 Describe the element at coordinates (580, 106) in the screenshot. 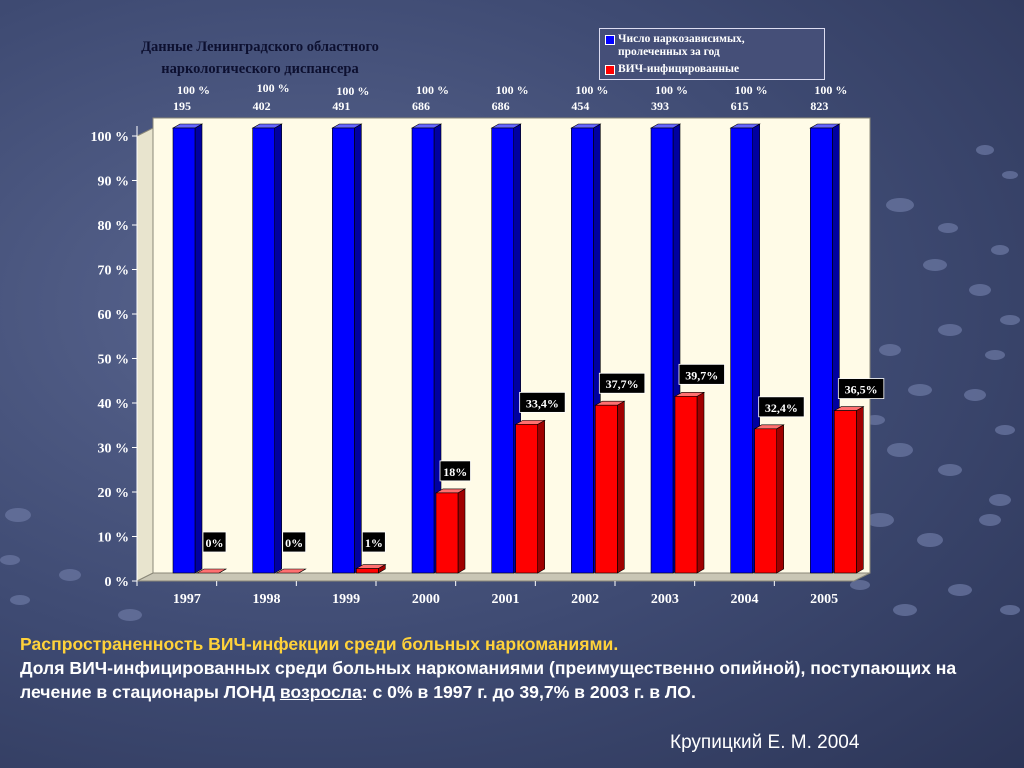

I see `patient-count-label: 454` at that location.